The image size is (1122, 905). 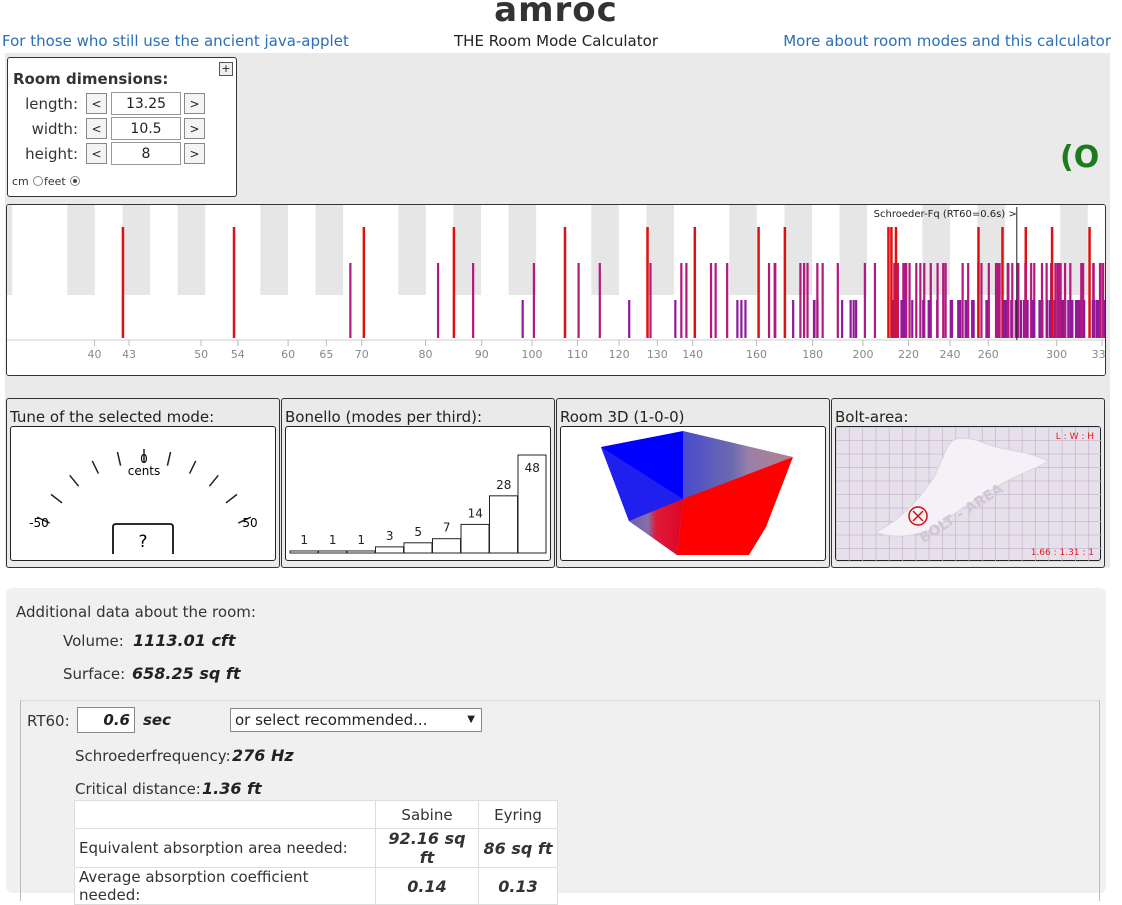 What do you see at coordinates (503, 485) in the screenshot?
I see `bonello-value-label: 28` at bounding box center [503, 485].